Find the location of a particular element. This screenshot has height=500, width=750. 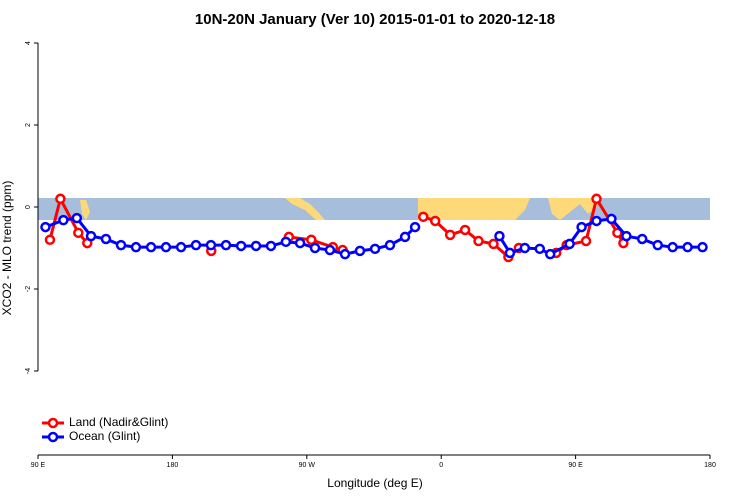

y-tick-label: -4 is located at coordinates (28, 371).